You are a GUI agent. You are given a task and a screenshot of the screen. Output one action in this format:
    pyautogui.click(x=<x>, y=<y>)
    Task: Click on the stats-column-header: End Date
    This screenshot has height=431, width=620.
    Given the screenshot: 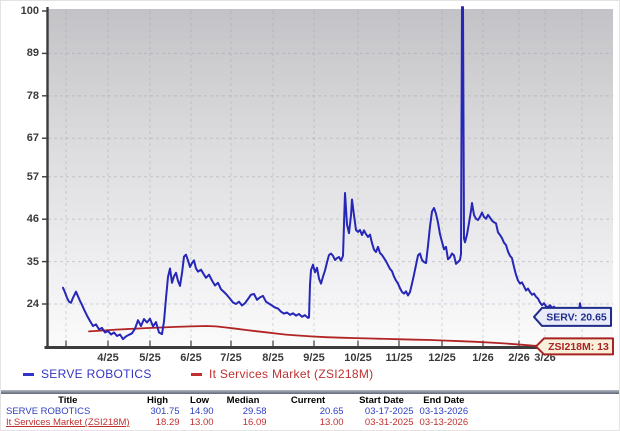 What is the action you would take?
    pyautogui.click(x=444, y=400)
    